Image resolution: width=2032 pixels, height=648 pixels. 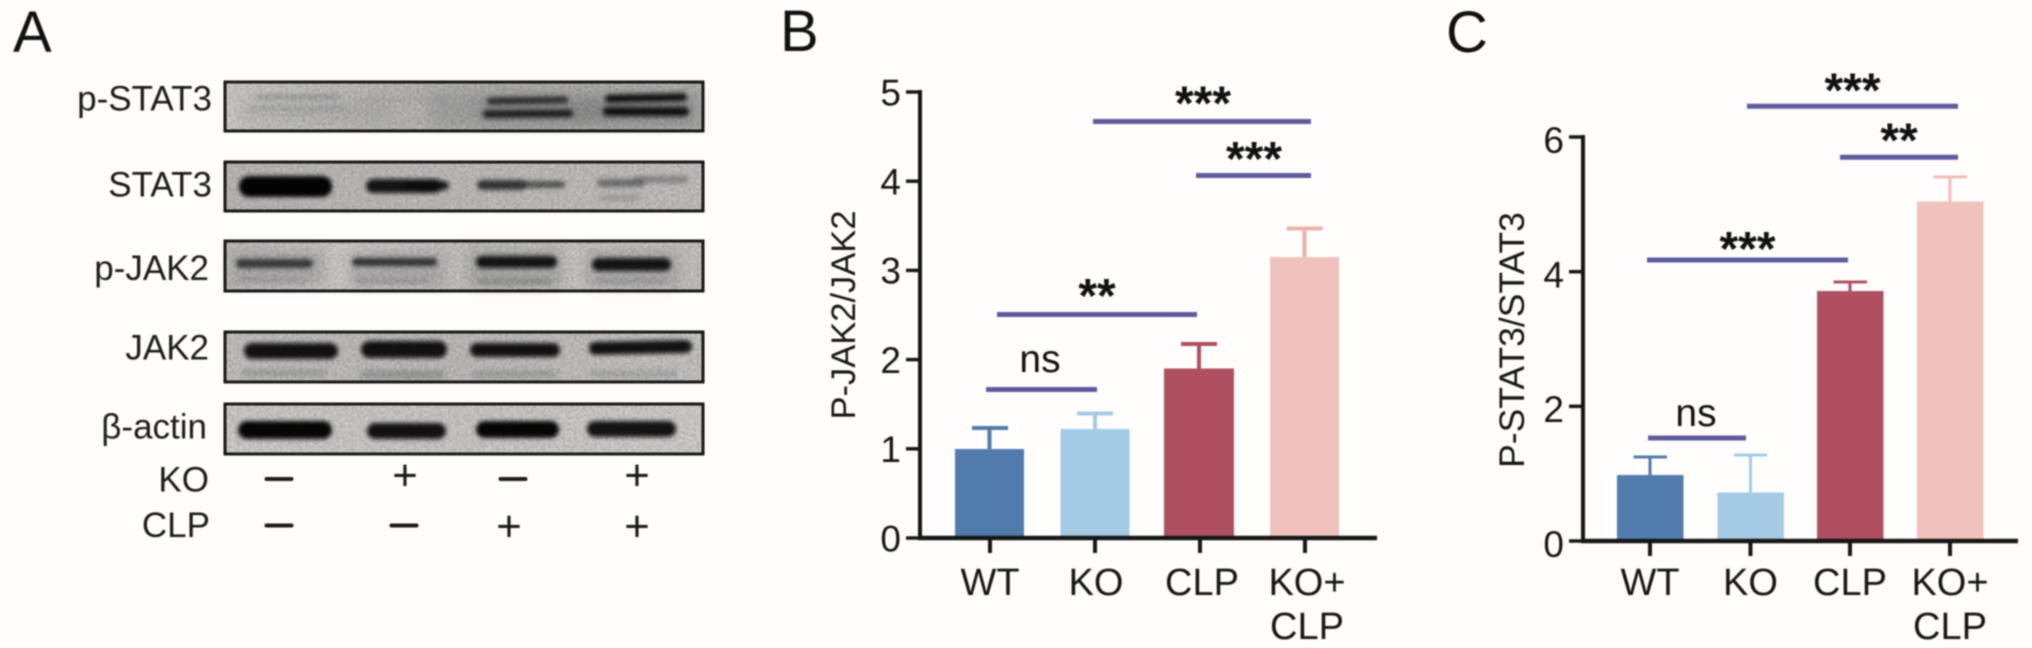 I want to click on svg-text: 3, so click(x=890, y=271).